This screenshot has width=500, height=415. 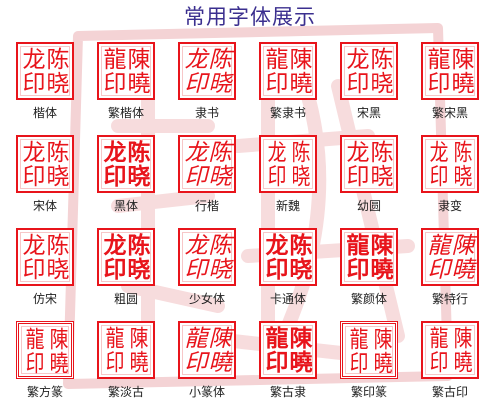 What do you see at coordinates (368, 299) in the screenshot?
I see `font-name-label: 繁颜体` at bounding box center [368, 299].